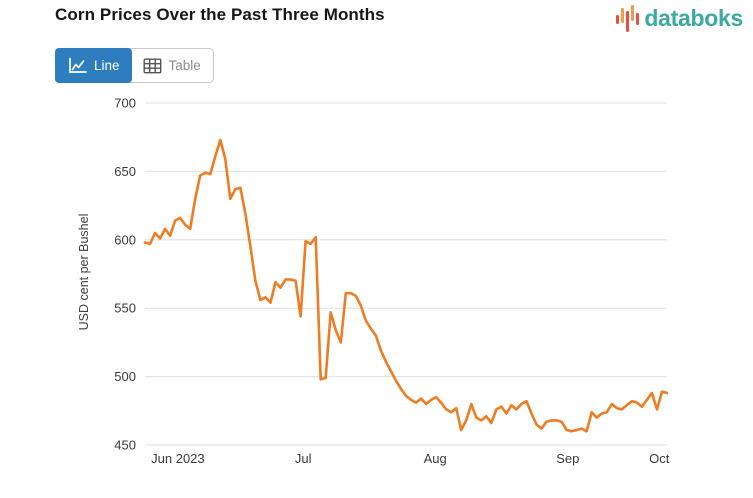 This screenshot has width=753, height=498. Describe the element at coordinates (125, 171) in the screenshot. I see `y-tick-label: 650` at that location.